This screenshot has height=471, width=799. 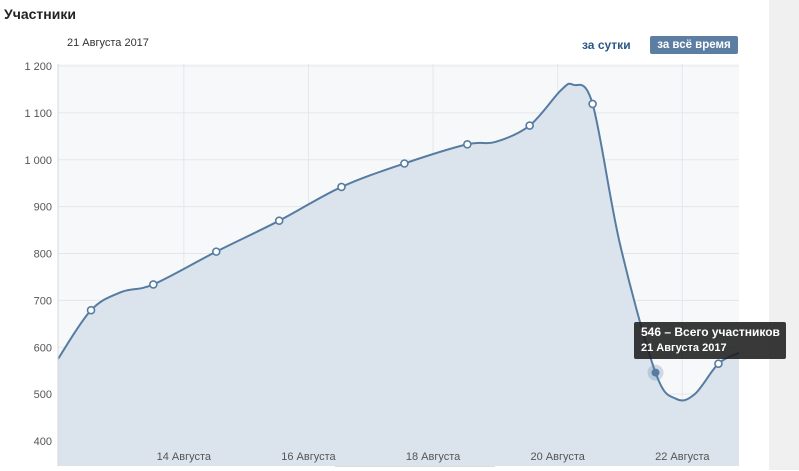 What do you see at coordinates (108, 43) in the screenshot?
I see `selected-date-label: 21 Августа 2017` at bounding box center [108, 43].